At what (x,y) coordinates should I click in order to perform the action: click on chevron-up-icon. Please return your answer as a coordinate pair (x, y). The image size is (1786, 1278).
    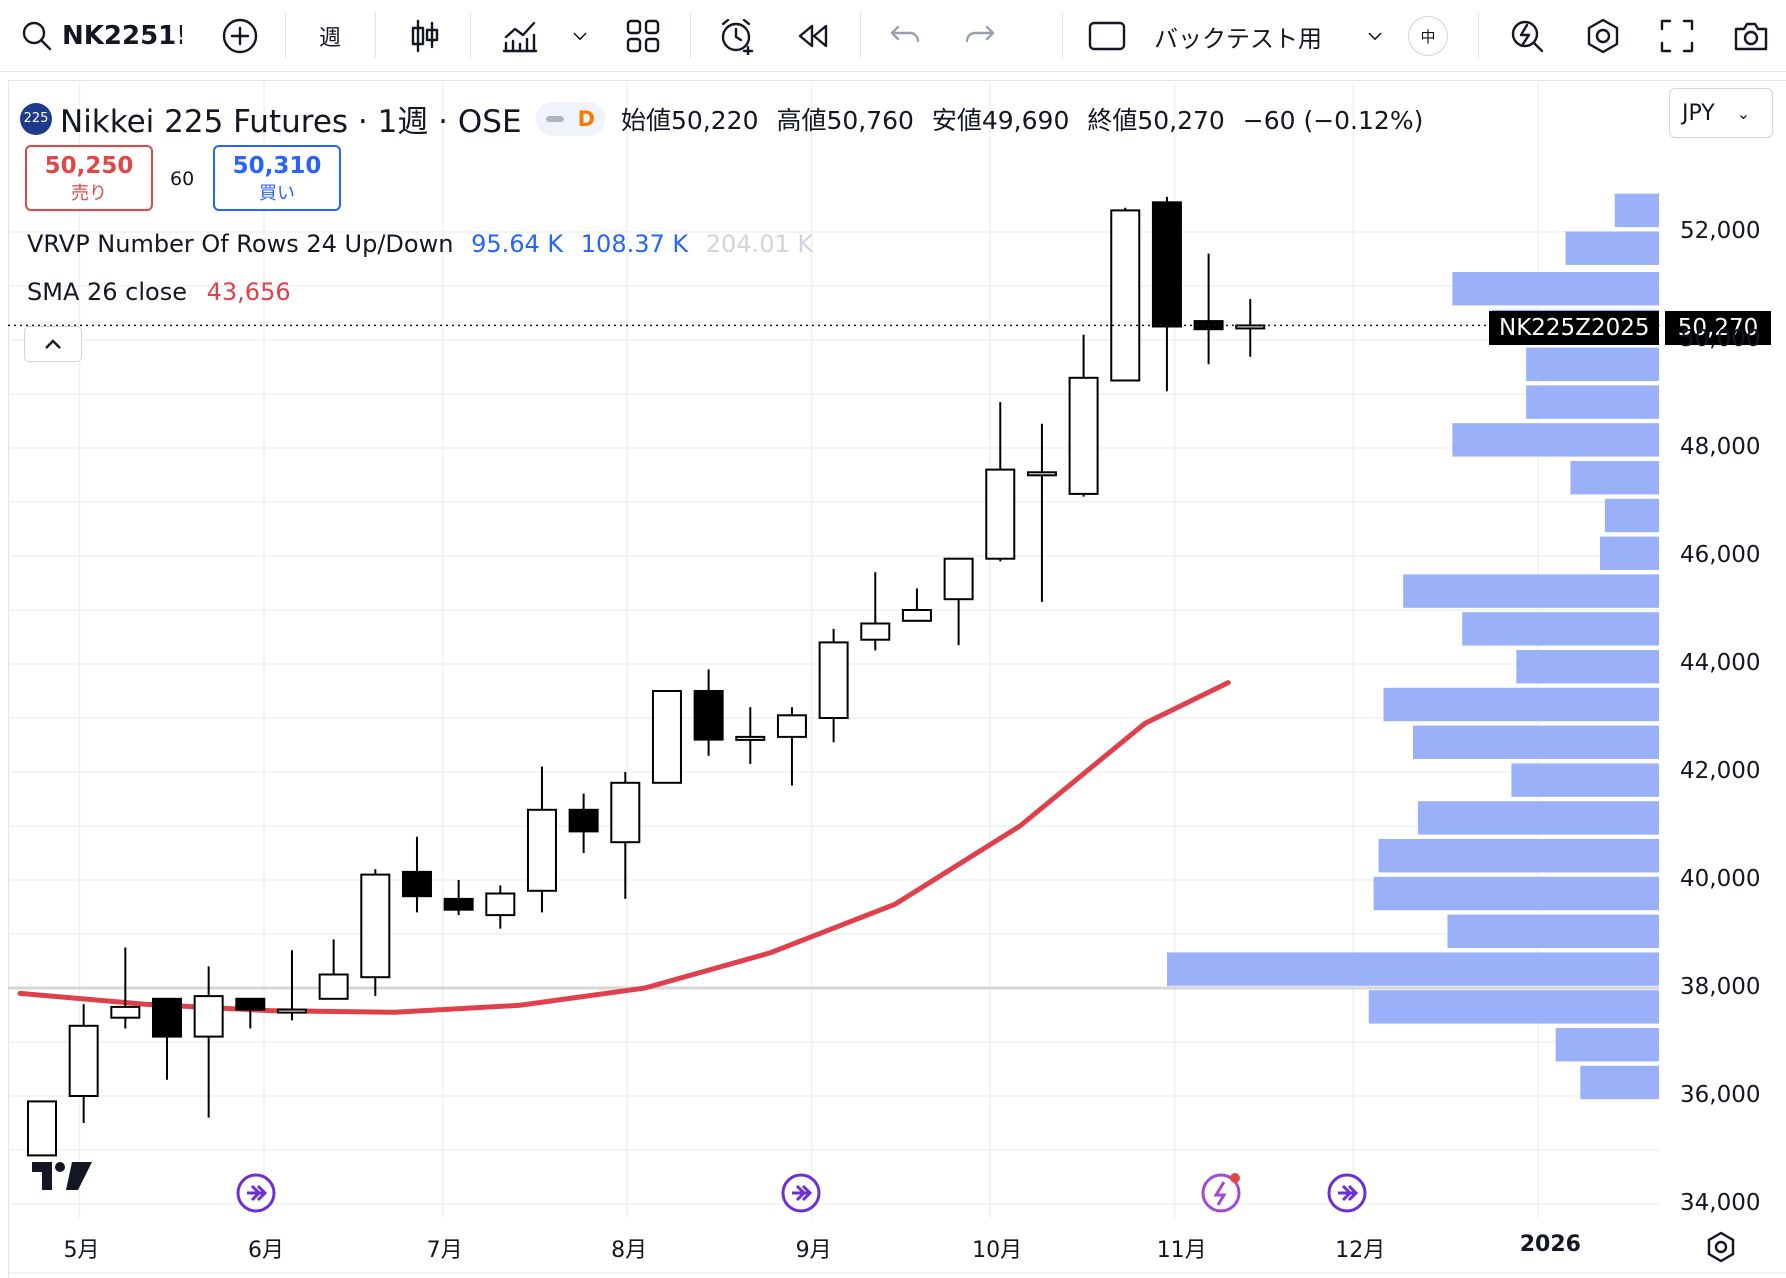
    Looking at the image, I should click on (53, 344).